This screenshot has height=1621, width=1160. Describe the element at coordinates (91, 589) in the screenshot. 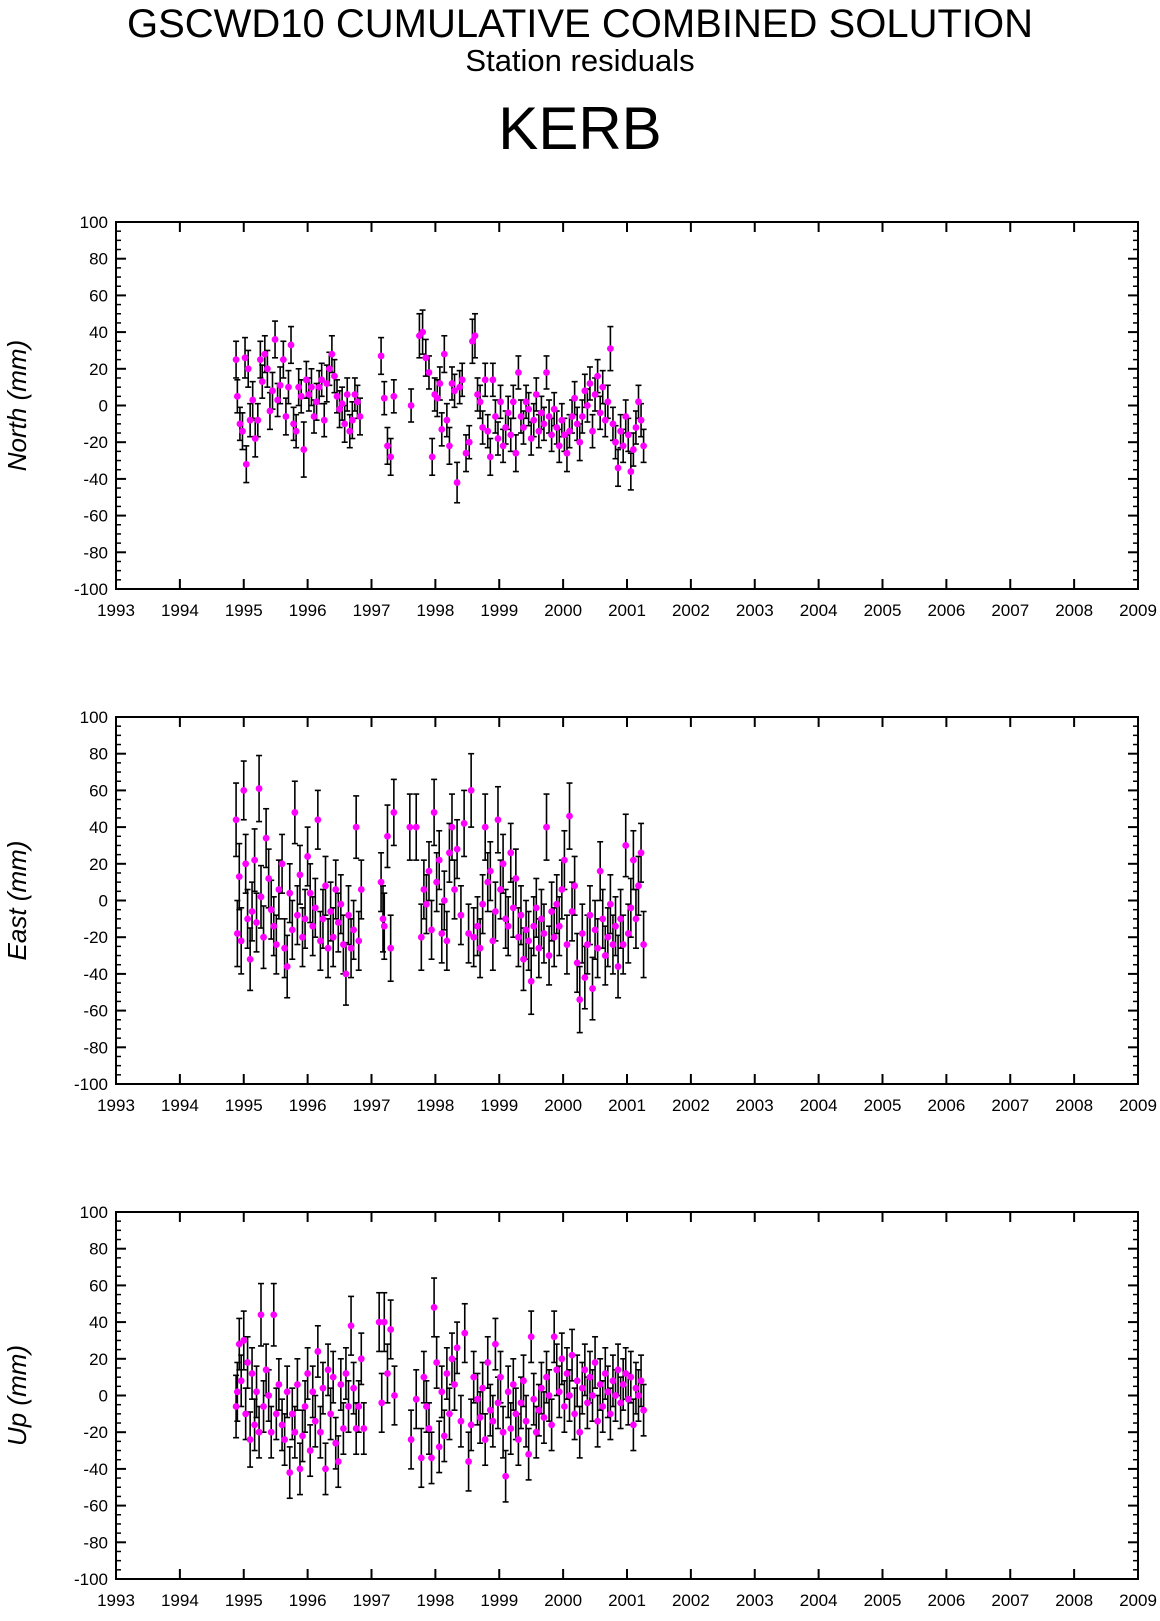

I see `y-tick-label: -100` at that location.